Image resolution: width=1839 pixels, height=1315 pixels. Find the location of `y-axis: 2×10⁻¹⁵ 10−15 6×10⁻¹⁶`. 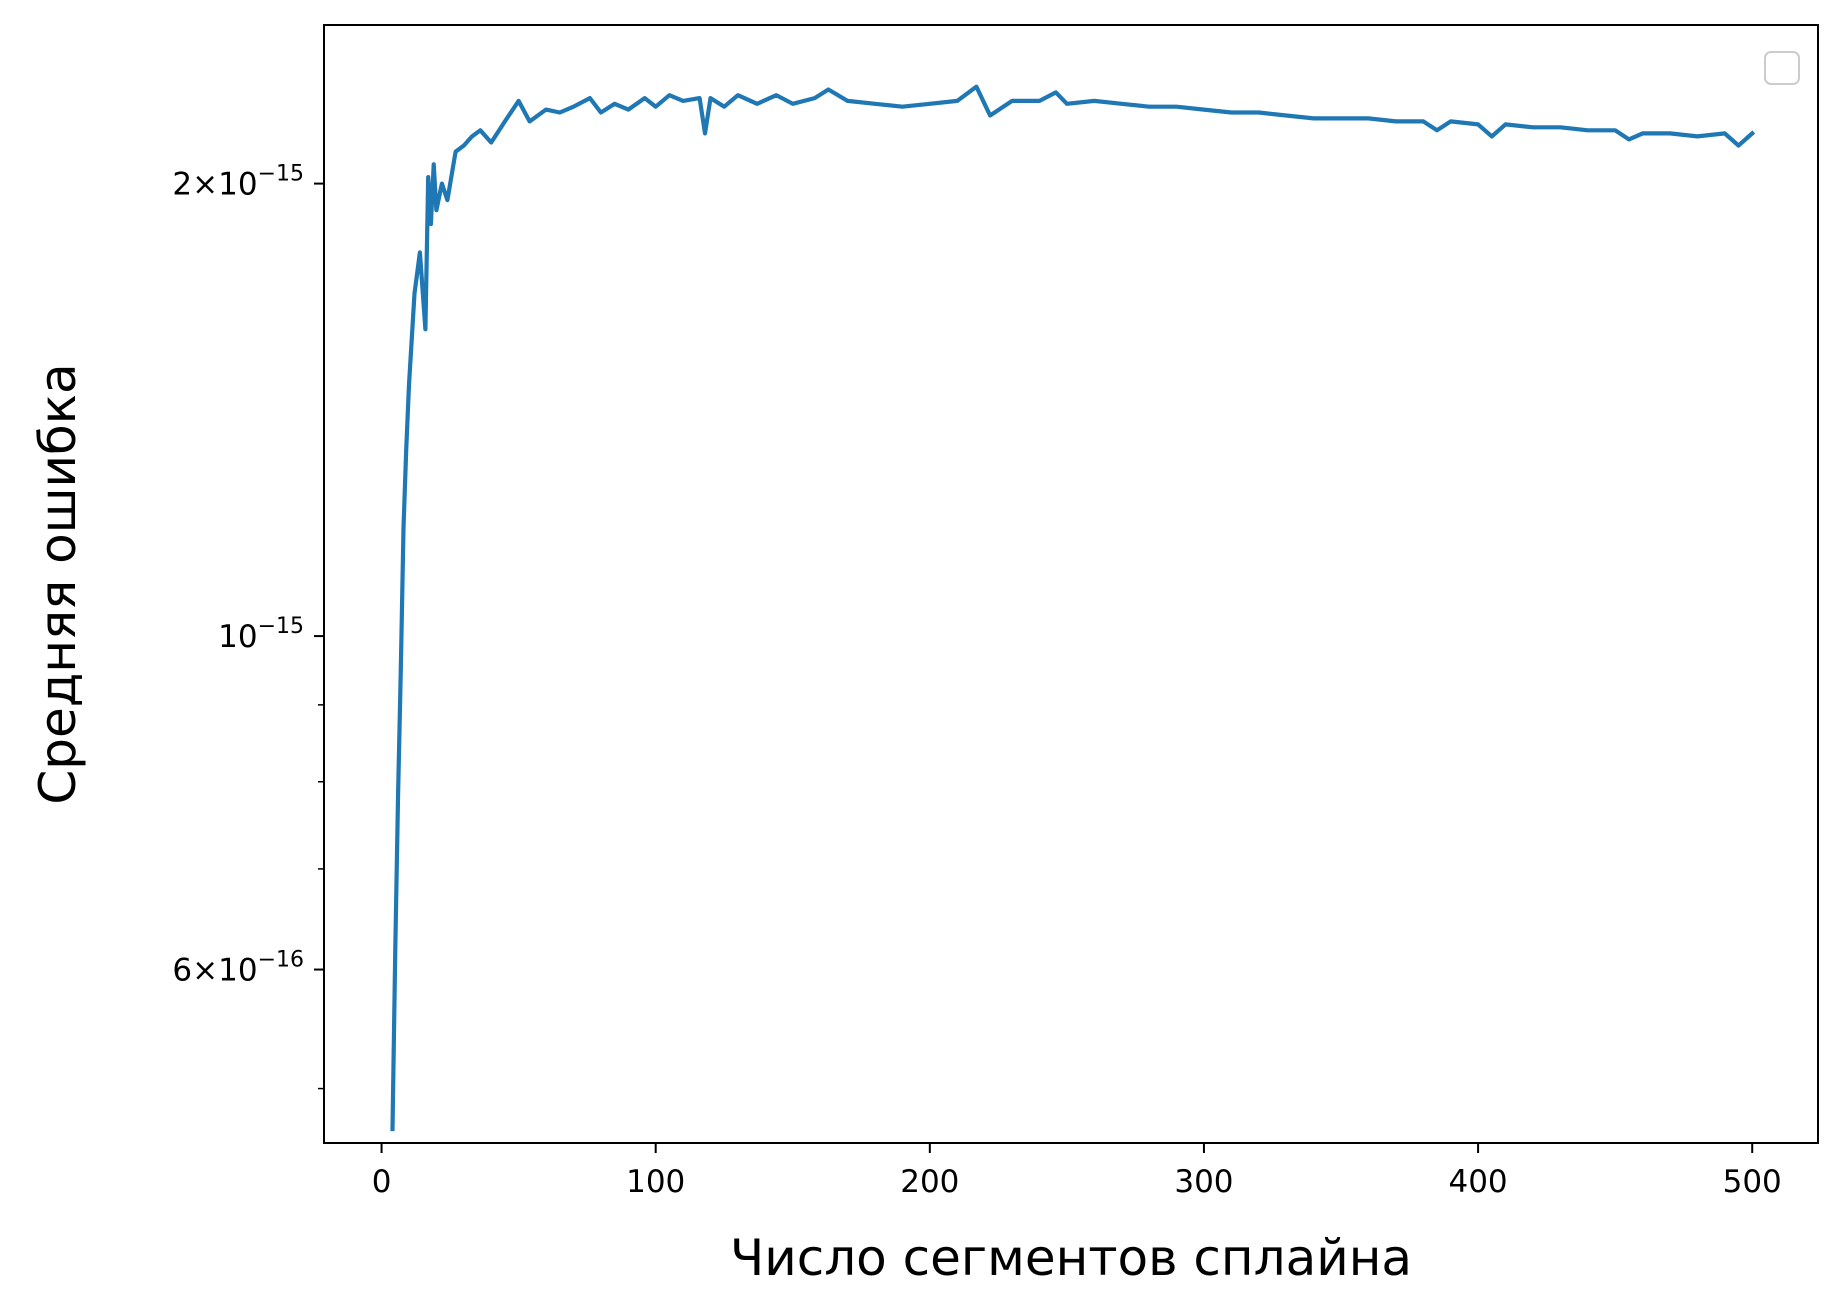

y-axis: 2×10⁻¹⁵ 10−15 6×10⁻¹⁶ is located at coordinates (248, 626).